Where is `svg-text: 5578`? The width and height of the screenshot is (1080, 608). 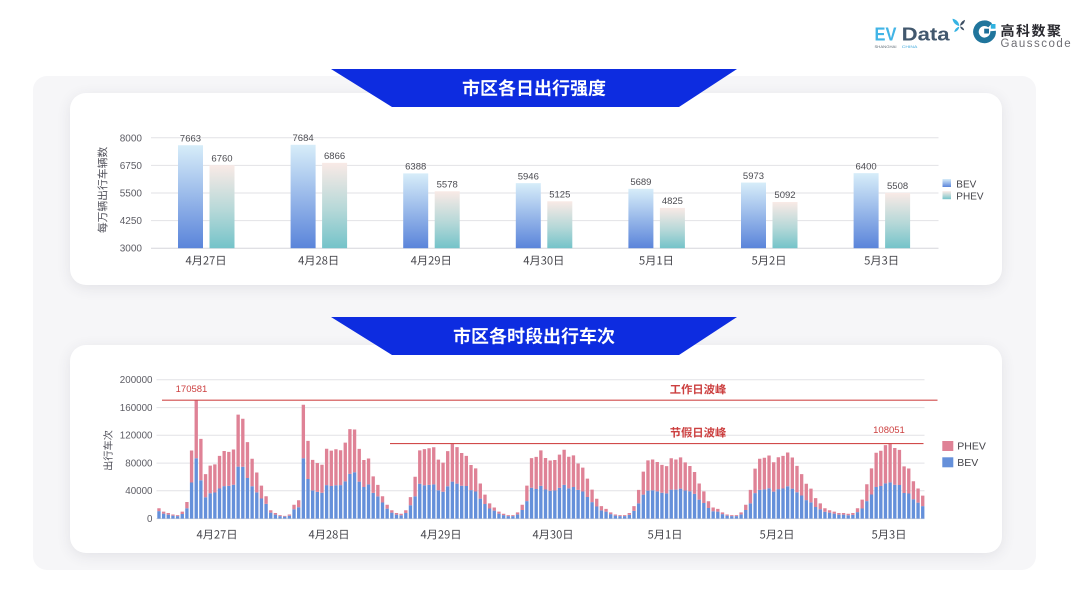
svg-text: 5578 is located at coordinates (447, 184).